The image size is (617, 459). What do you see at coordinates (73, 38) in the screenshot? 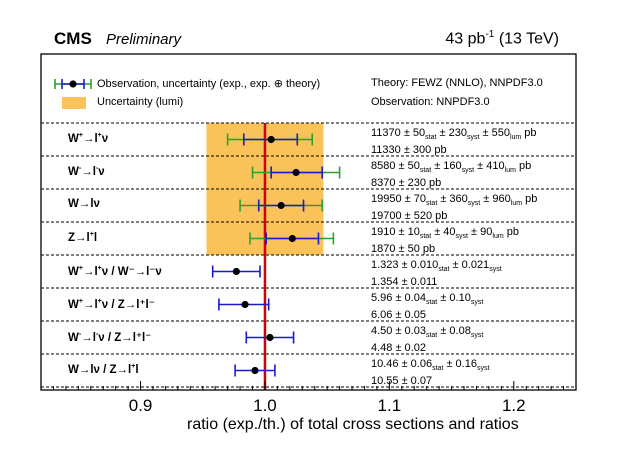
I see `experiment-label: CMS` at bounding box center [73, 38].